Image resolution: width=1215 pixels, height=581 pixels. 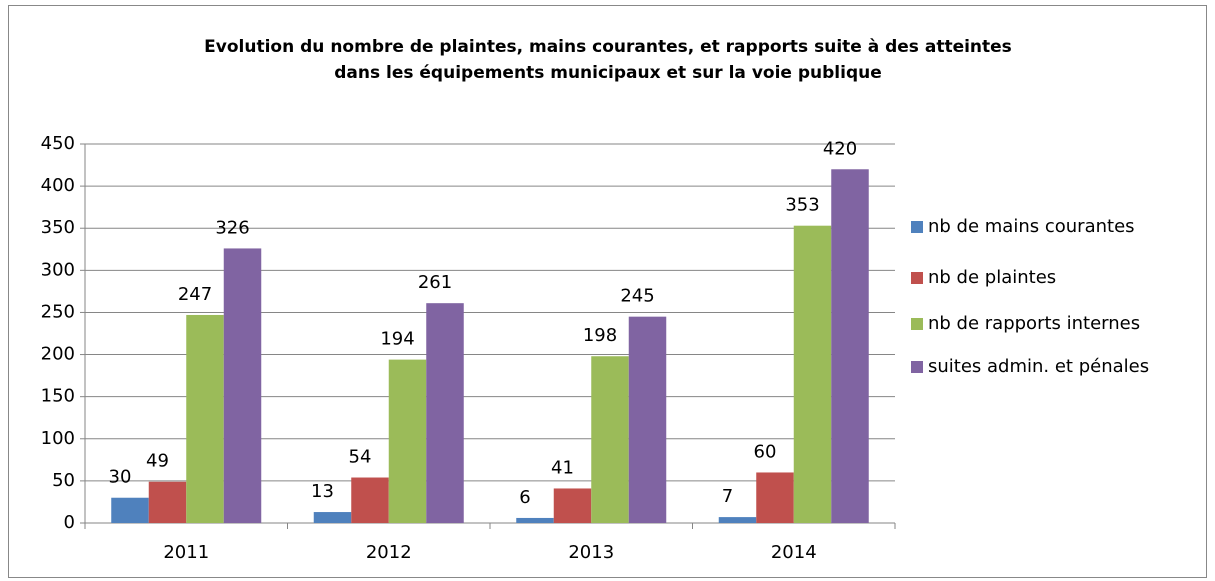 What do you see at coordinates (58, 438) in the screenshot?
I see `y-tick-label: 100` at bounding box center [58, 438].